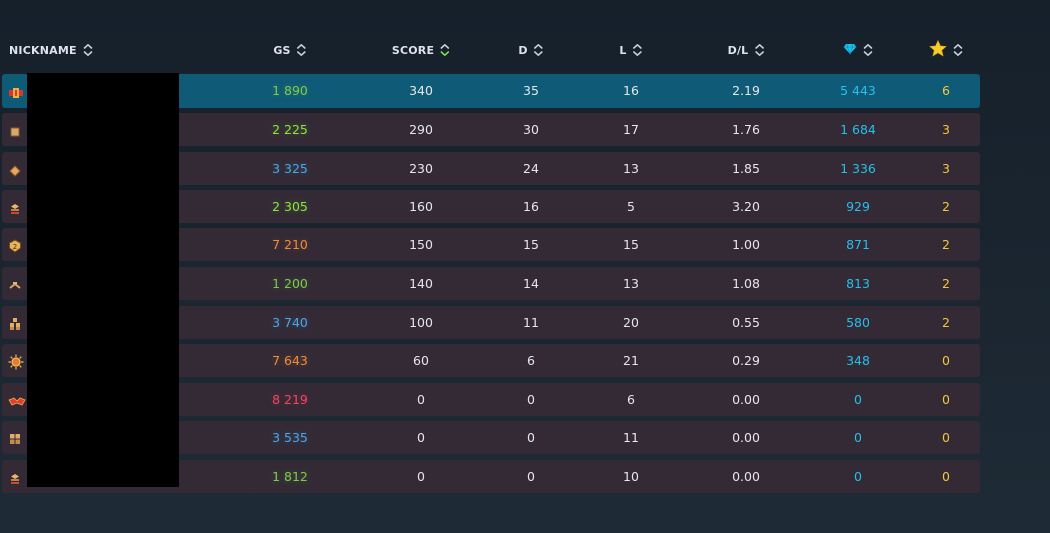 Image resolution: width=1050 pixels, height=533 pixels. I want to click on rank-box-icon, so click(15, 130).